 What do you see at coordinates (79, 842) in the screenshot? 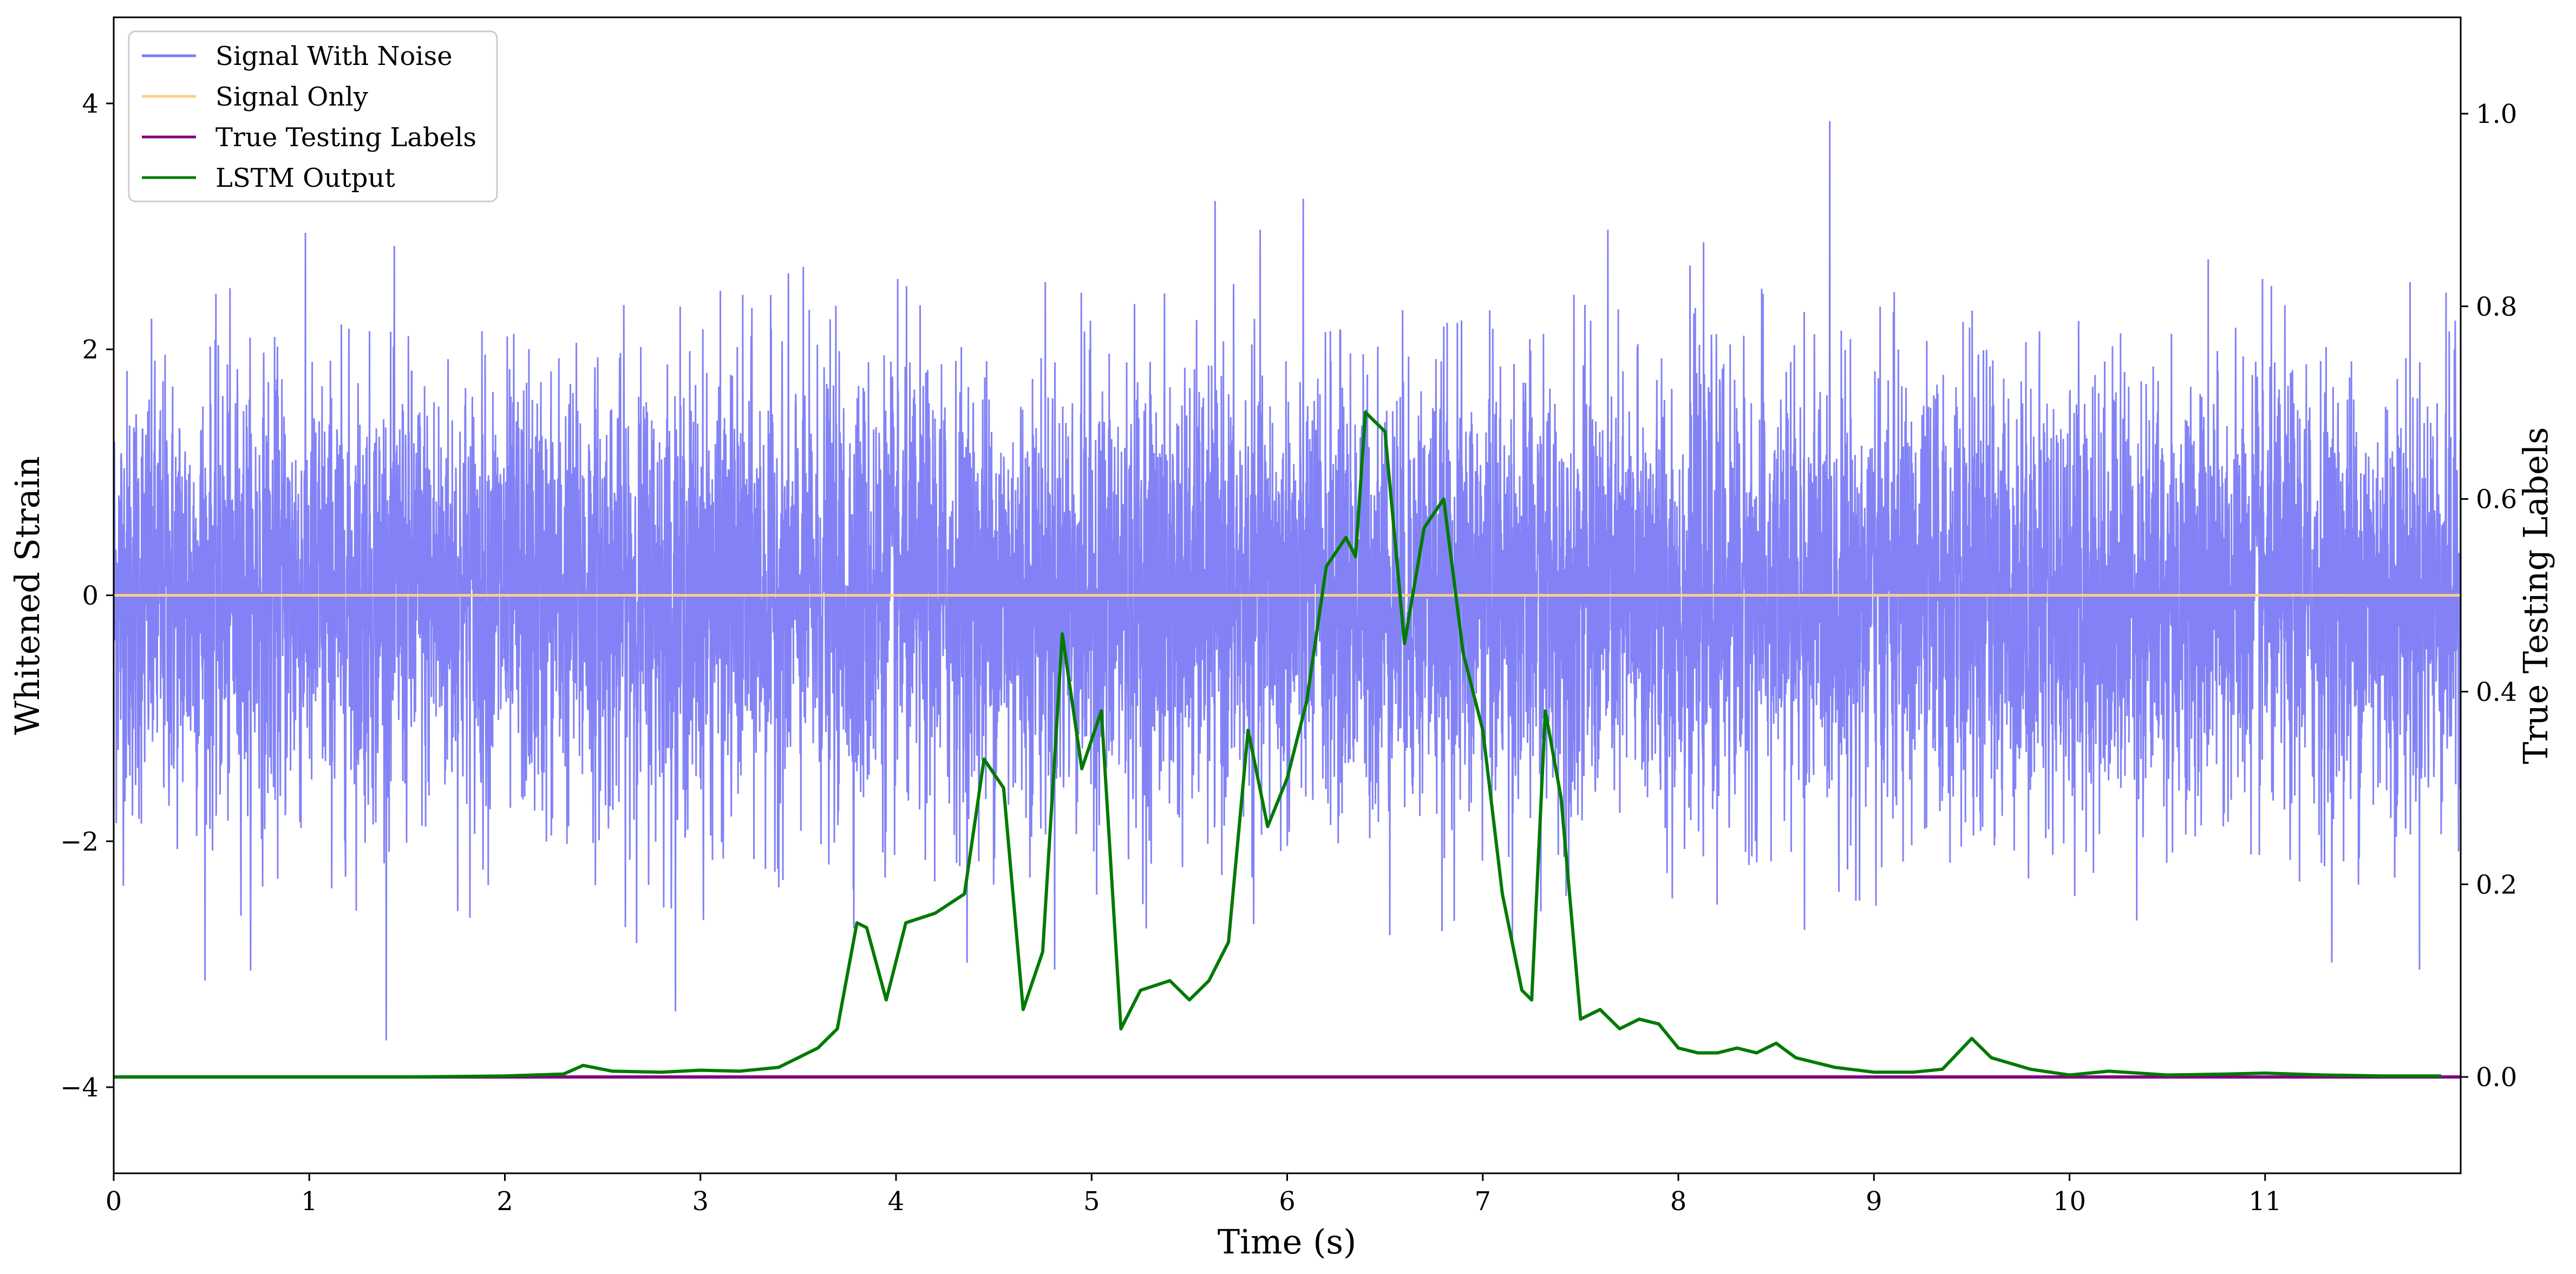
I see `y-tick-label: −2` at bounding box center [79, 842].